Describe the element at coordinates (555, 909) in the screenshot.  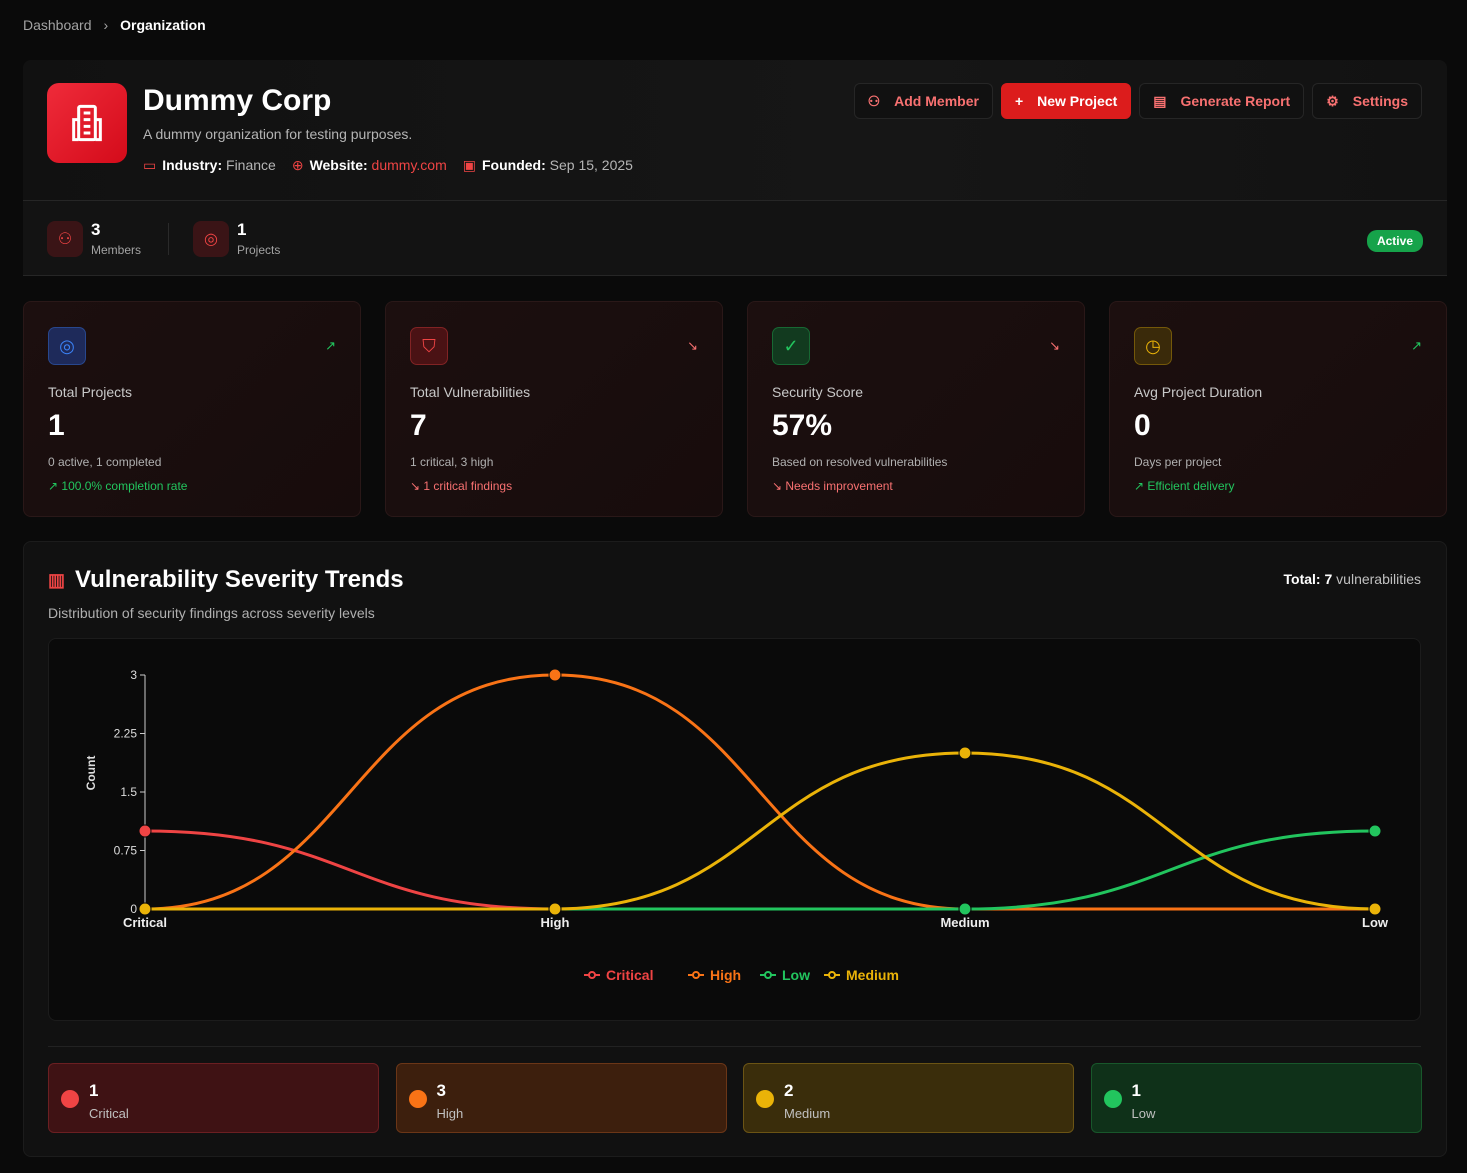
I see `point-medium-high` at that location.